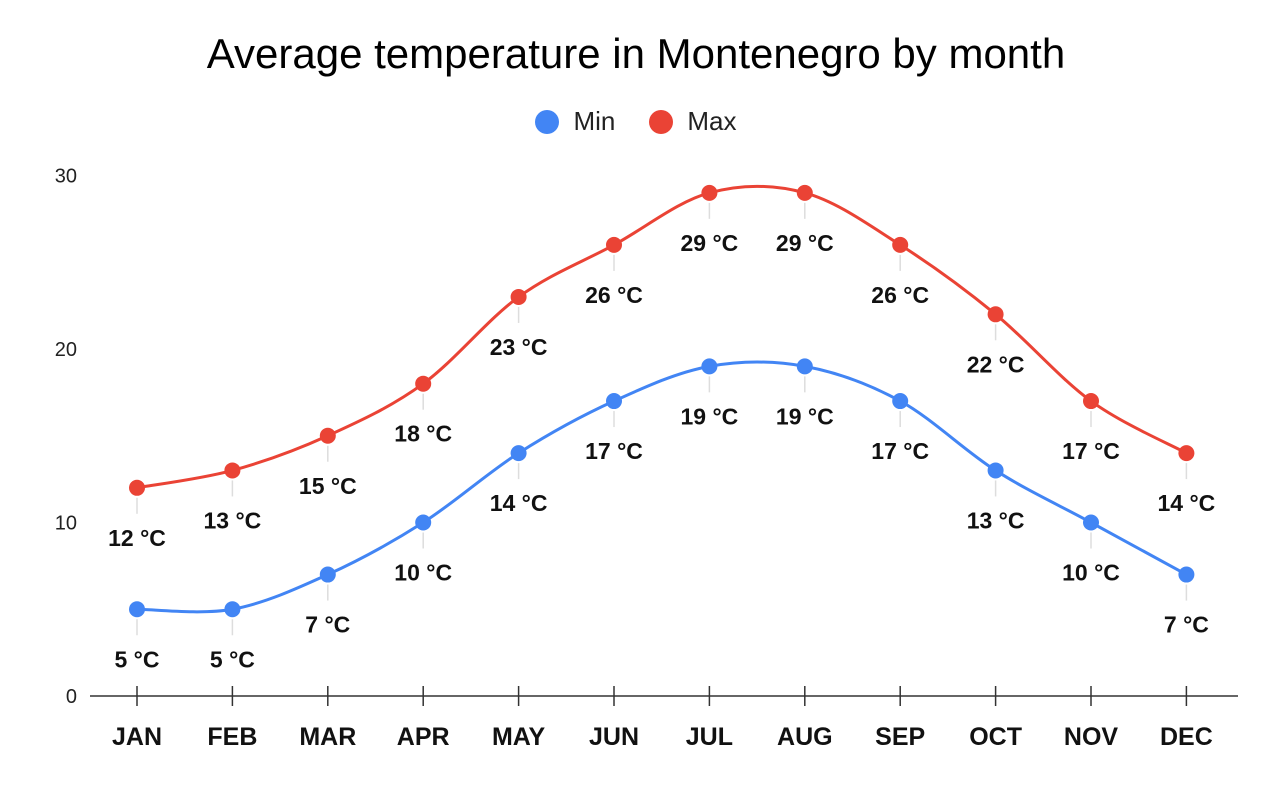 Image resolution: width=1272 pixels, height=786 pixels. I want to click on data-label-max: 13 °C, so click(233, 520).